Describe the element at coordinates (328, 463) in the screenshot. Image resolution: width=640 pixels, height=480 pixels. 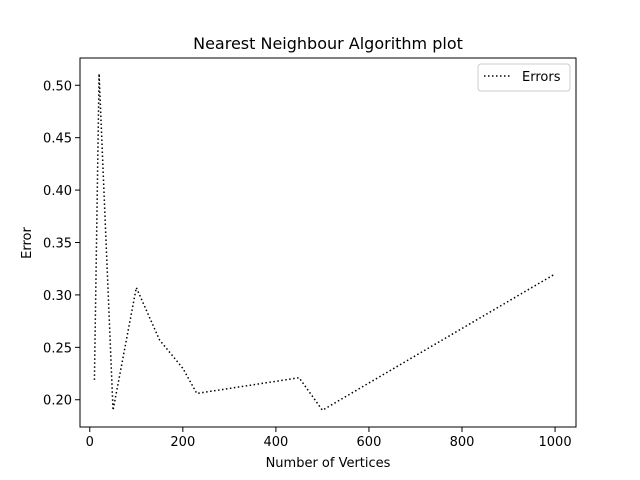
I see `x-axis-label: Number of Vertices` at that location.